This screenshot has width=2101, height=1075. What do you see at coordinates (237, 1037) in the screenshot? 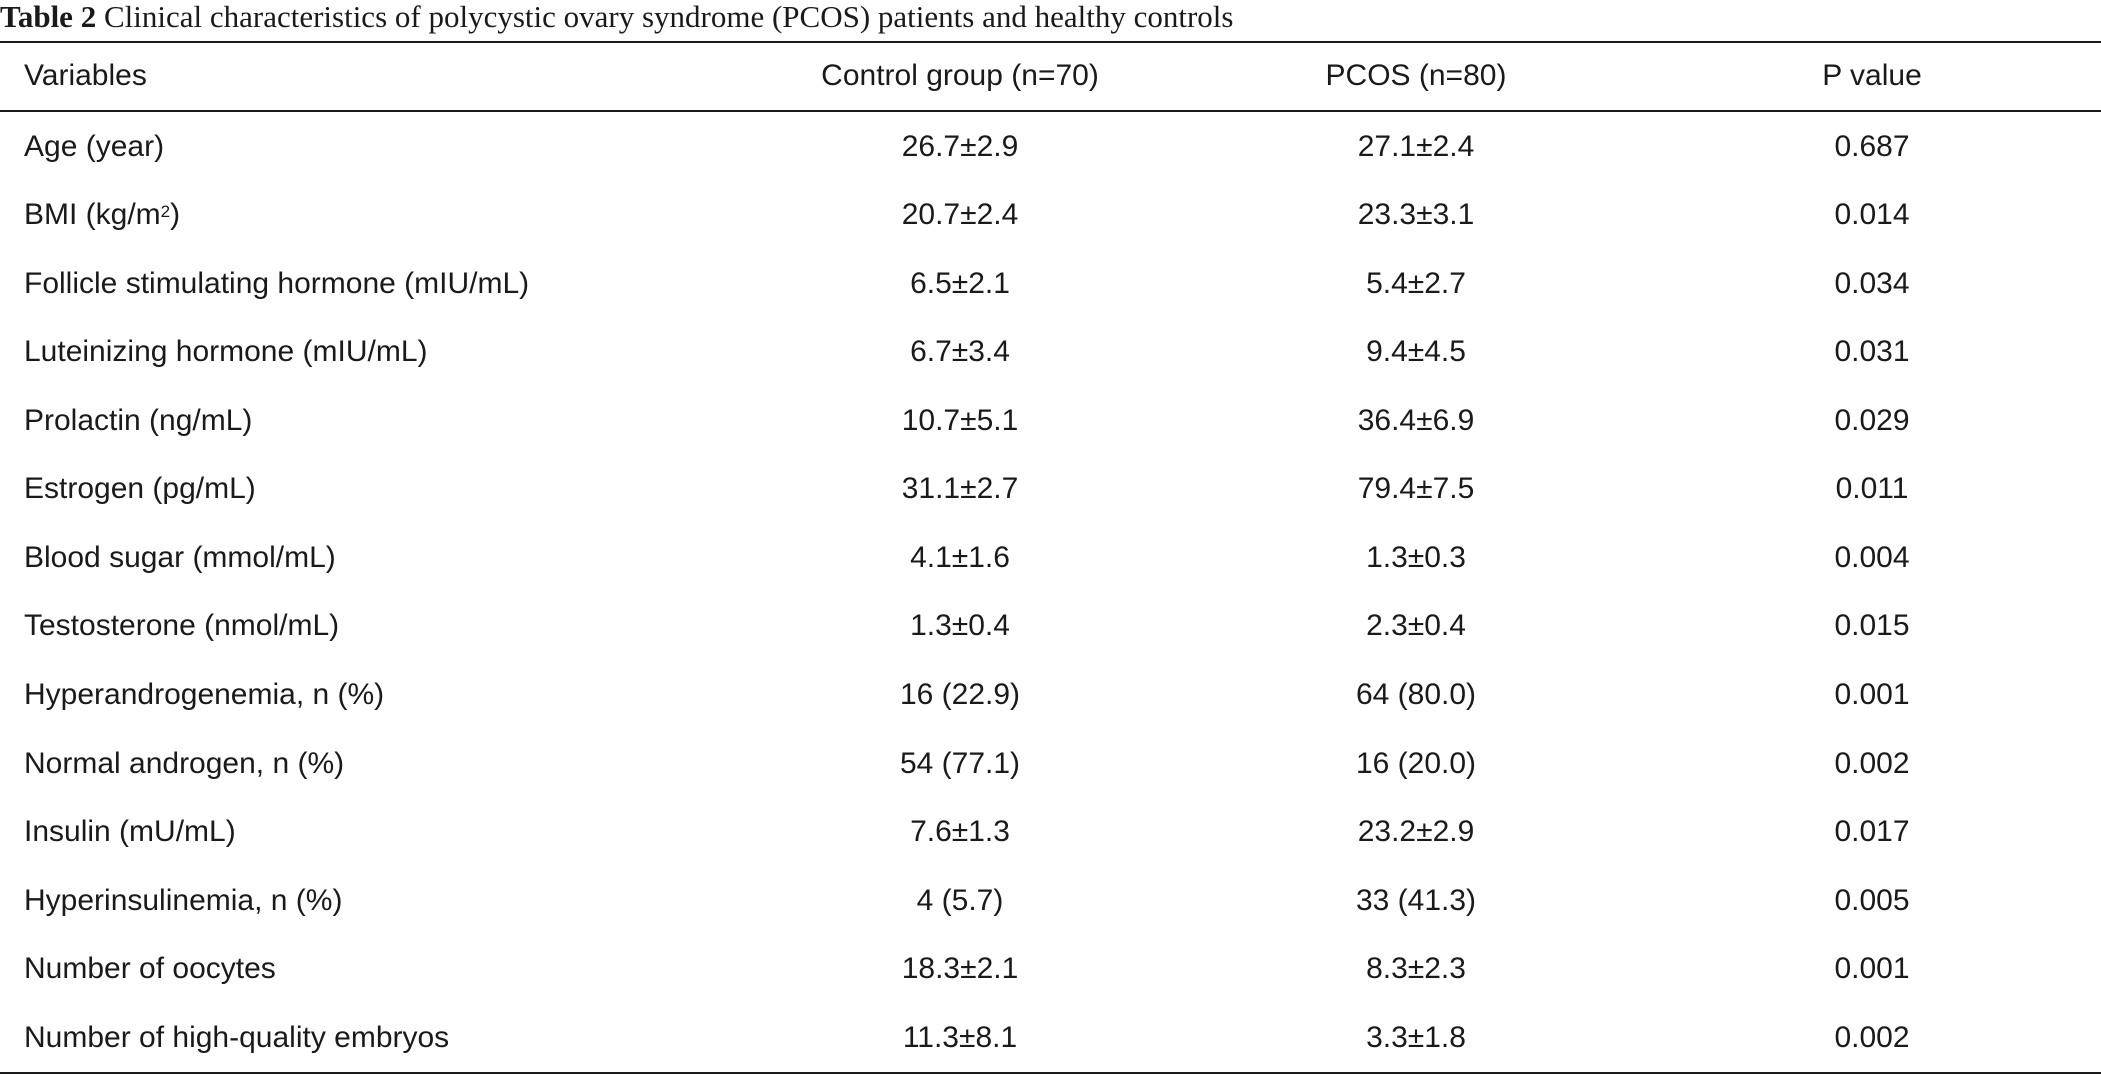
I see `variable-label: Number of high-quality embryos` at bounding box center [237, 1037].